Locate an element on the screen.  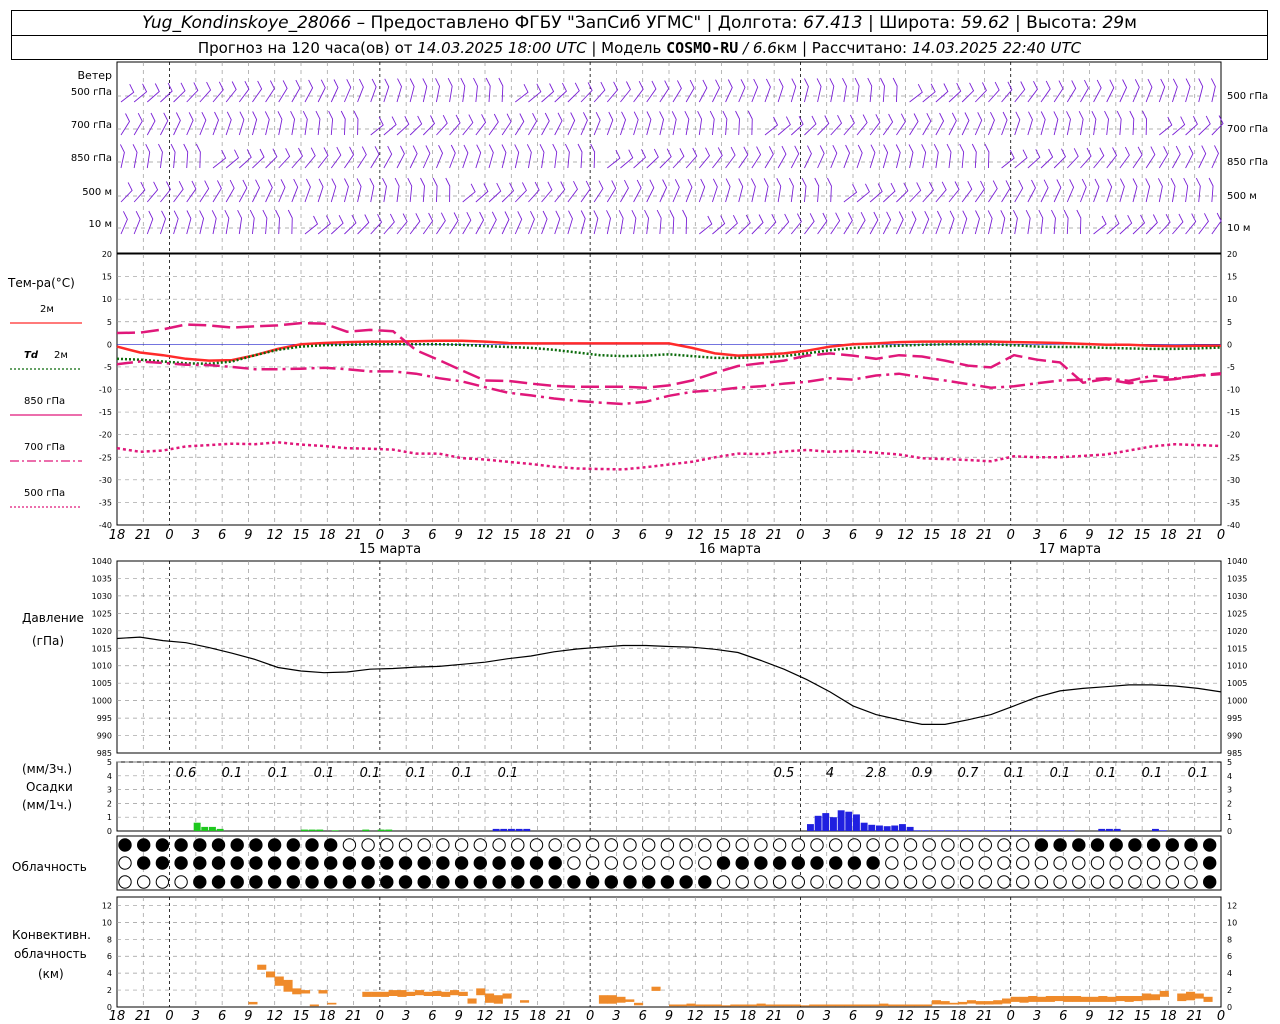
time-tick: 12 is located at coordinates (905, 535).